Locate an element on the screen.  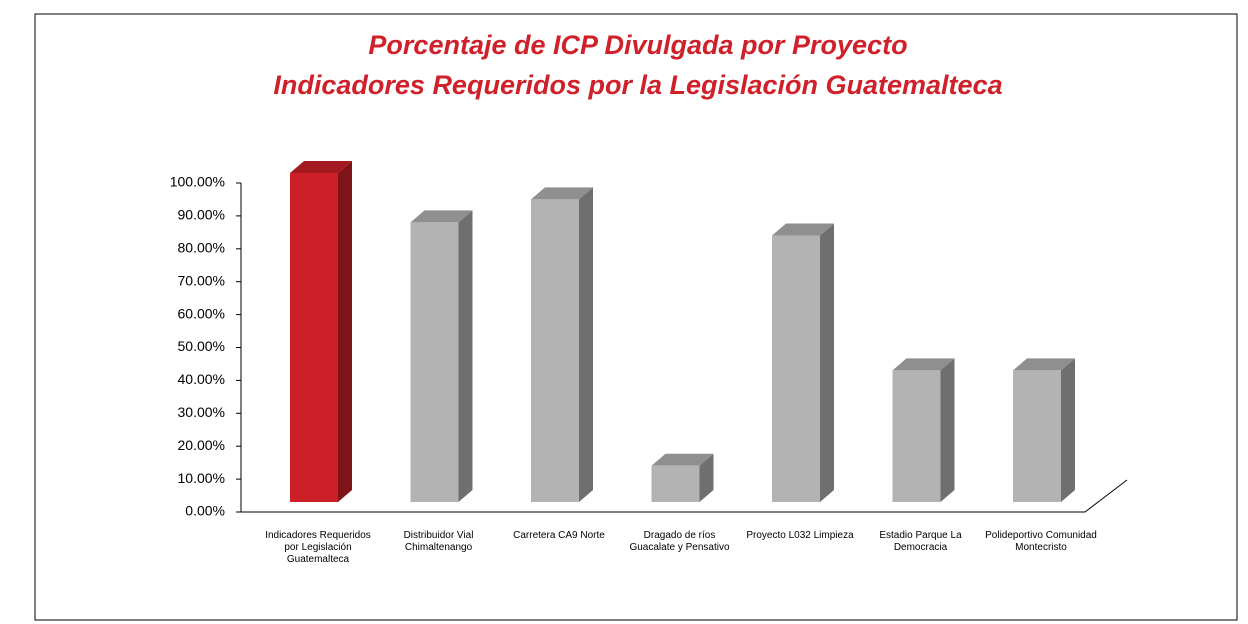
y-tick-label: 70.00% is located at coordinates (201, 280).